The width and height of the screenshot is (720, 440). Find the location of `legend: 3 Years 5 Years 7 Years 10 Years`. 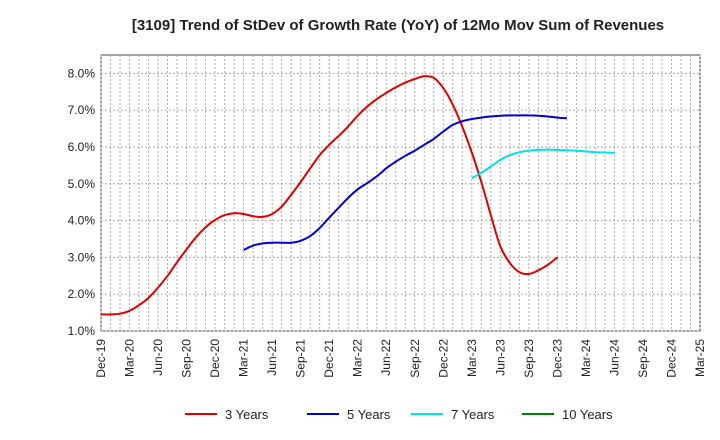

legend: 3 Years 5 Years 7 Years 10 Years is located at coordinates (399, 414).